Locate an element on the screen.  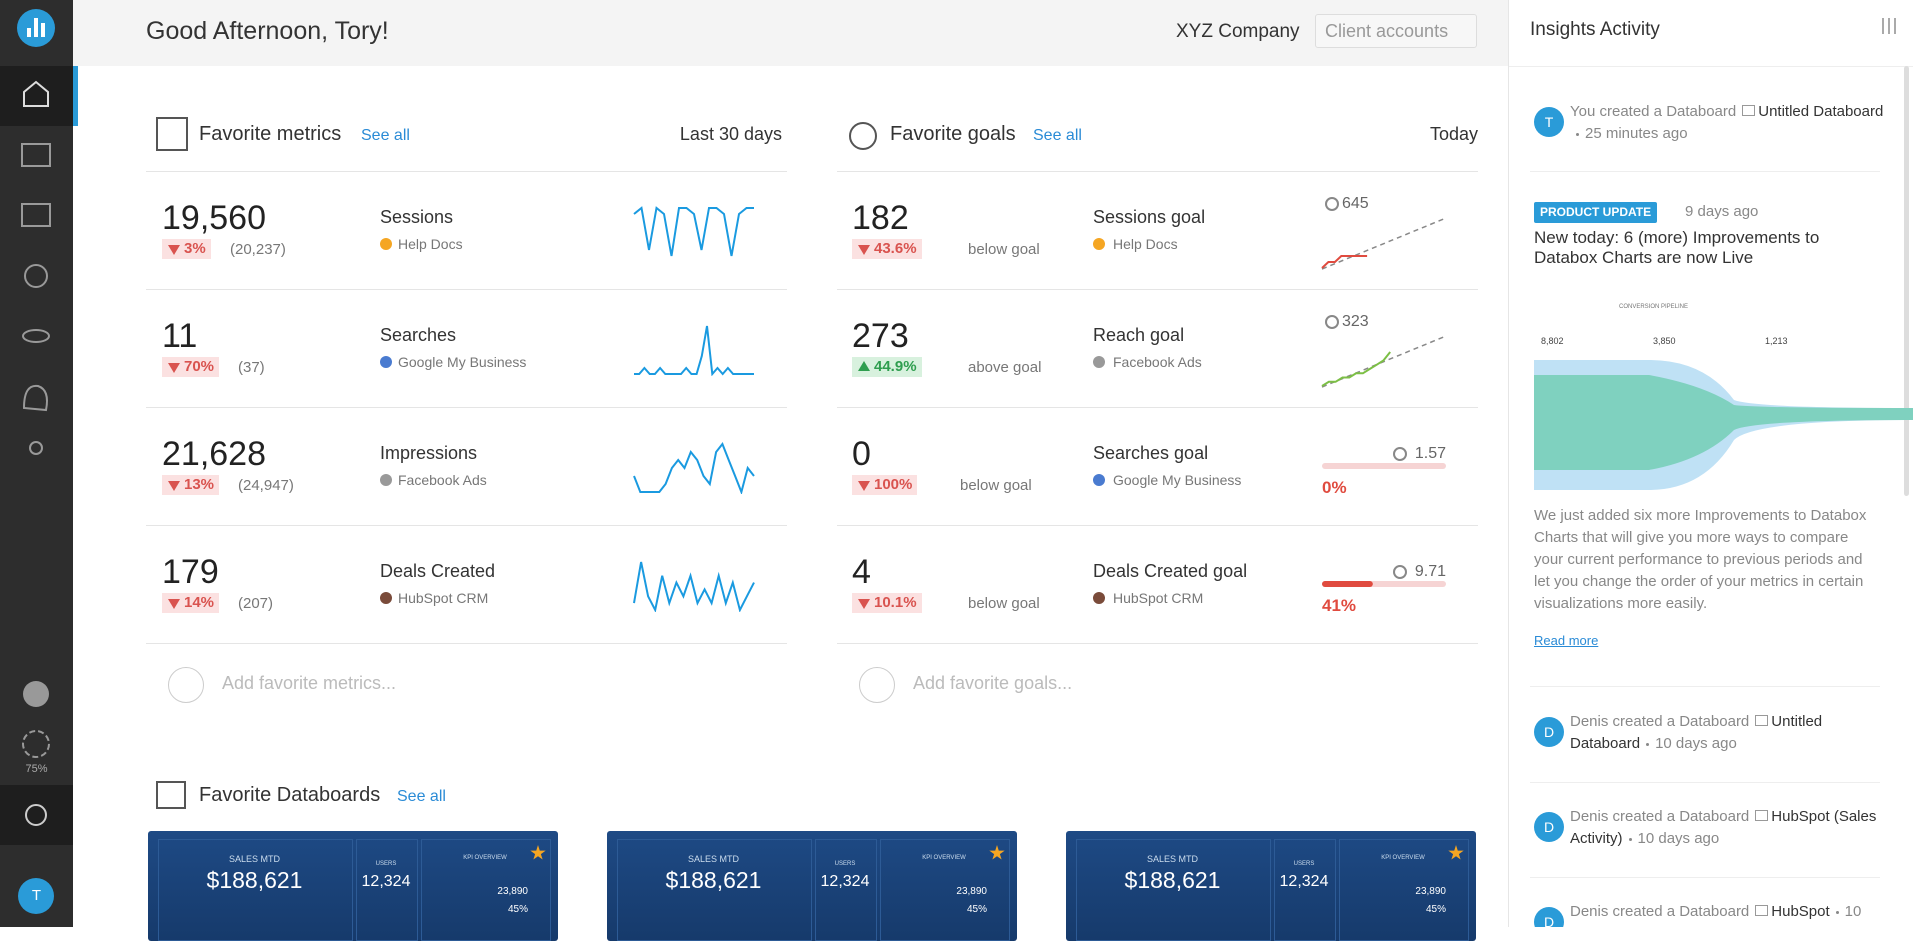
image-value: 8,802 is located at coordinates (1552, 341).